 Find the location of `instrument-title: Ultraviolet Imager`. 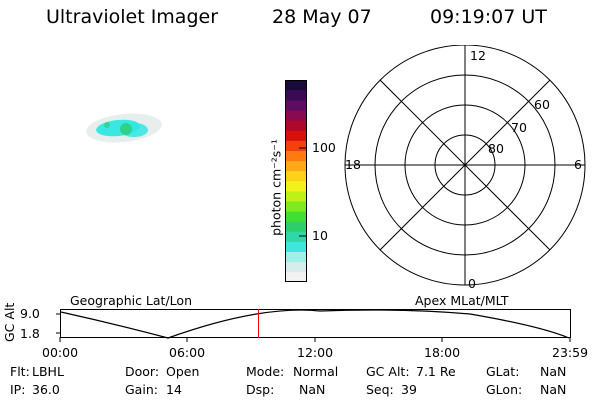

instrument-title: Ultraviolet Imager is located at coordinates (132, 17).